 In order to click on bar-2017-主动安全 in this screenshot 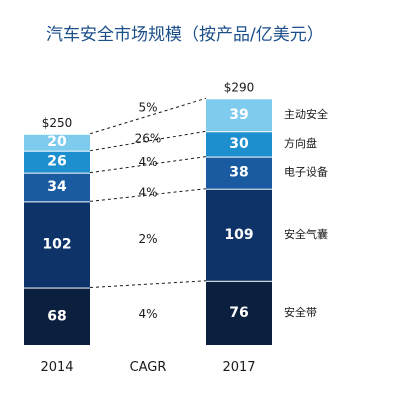, I will do `click(239, 115)`.